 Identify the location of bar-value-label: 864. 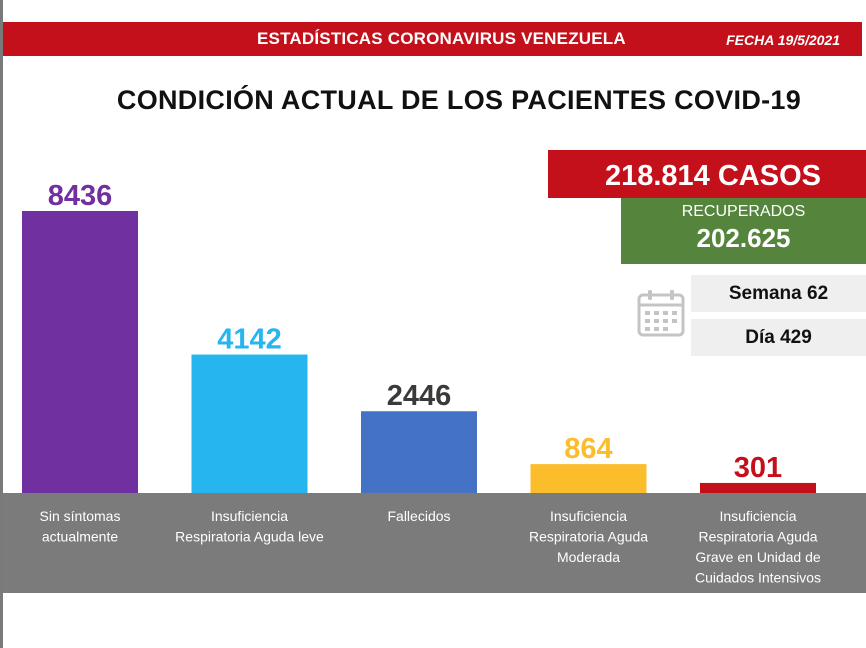
(588, 449).